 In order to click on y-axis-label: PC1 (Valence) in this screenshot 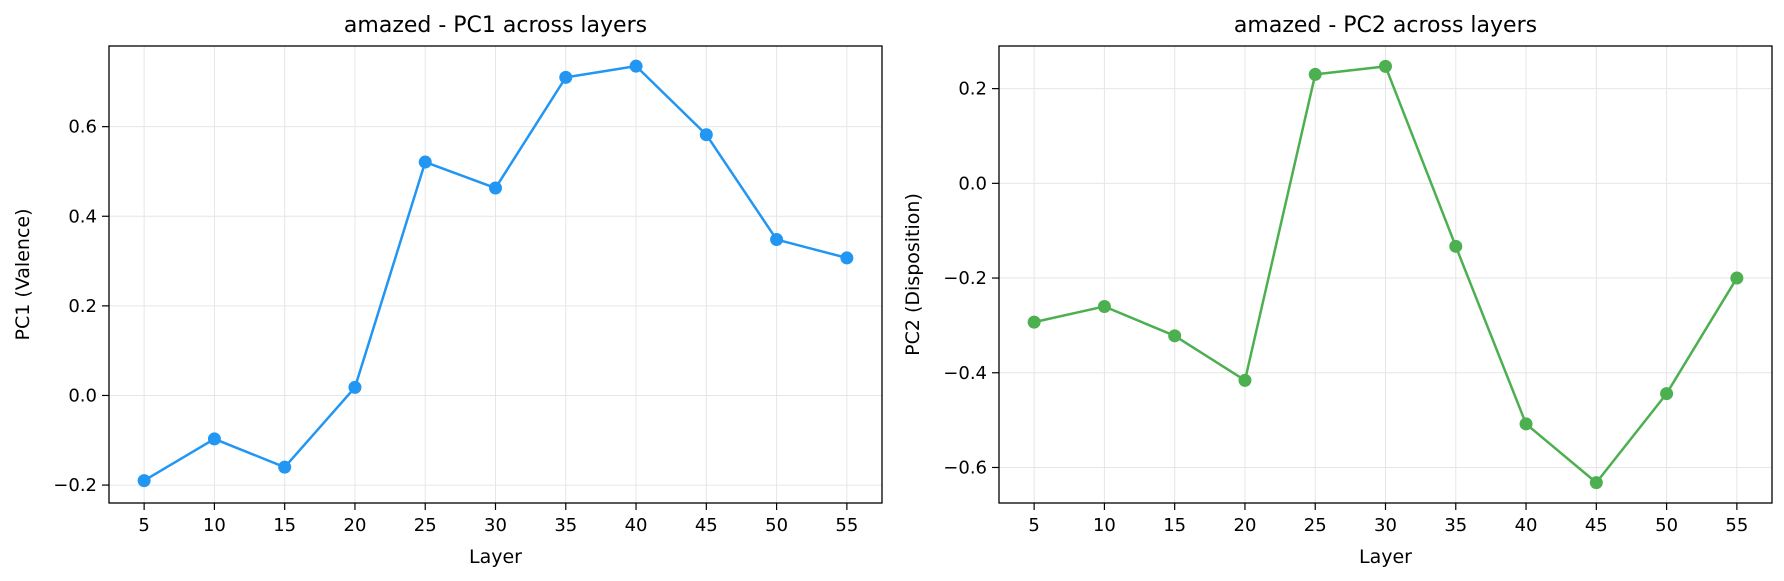, I will do `click(23, 275)`.